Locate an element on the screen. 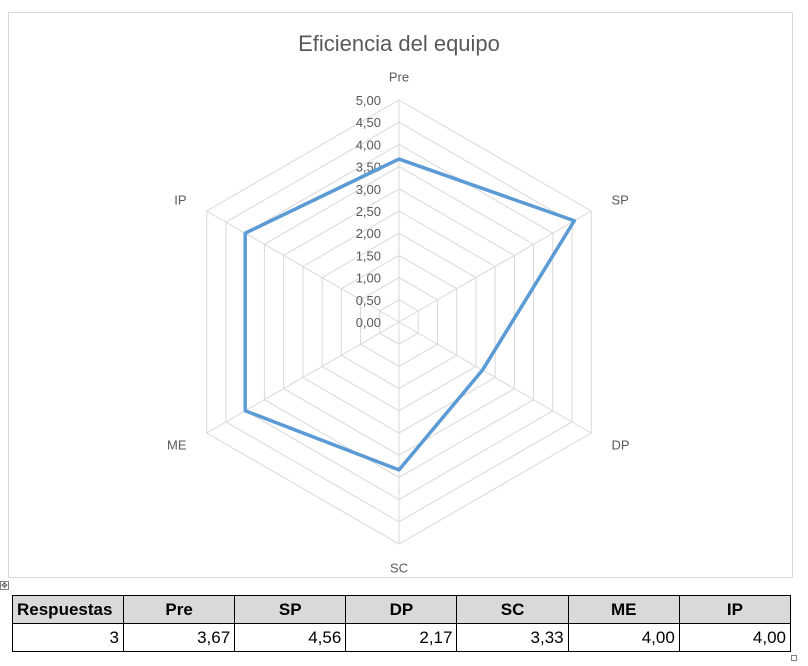  category-label-sc: SC is located at coordinates (399, 567).